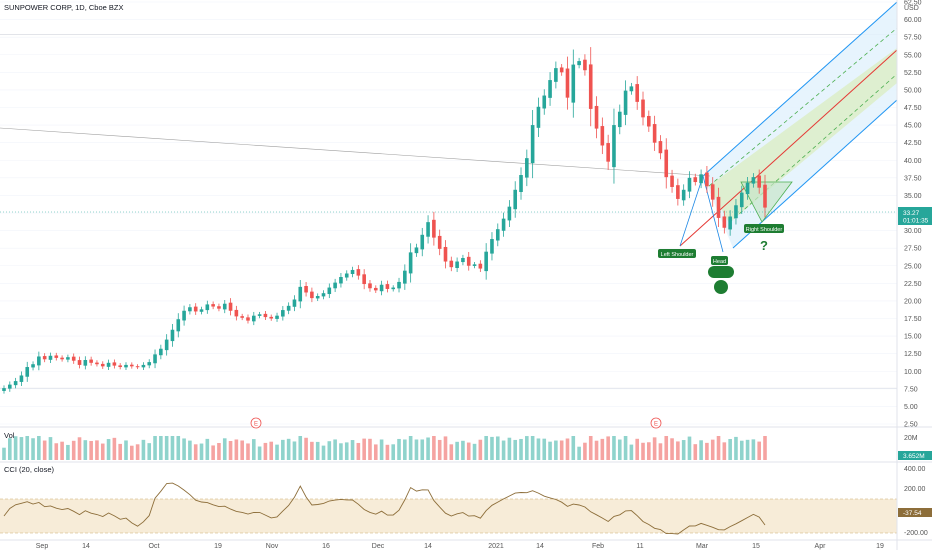  I want to click on time-tick-label: 2021, so click(496, 546).